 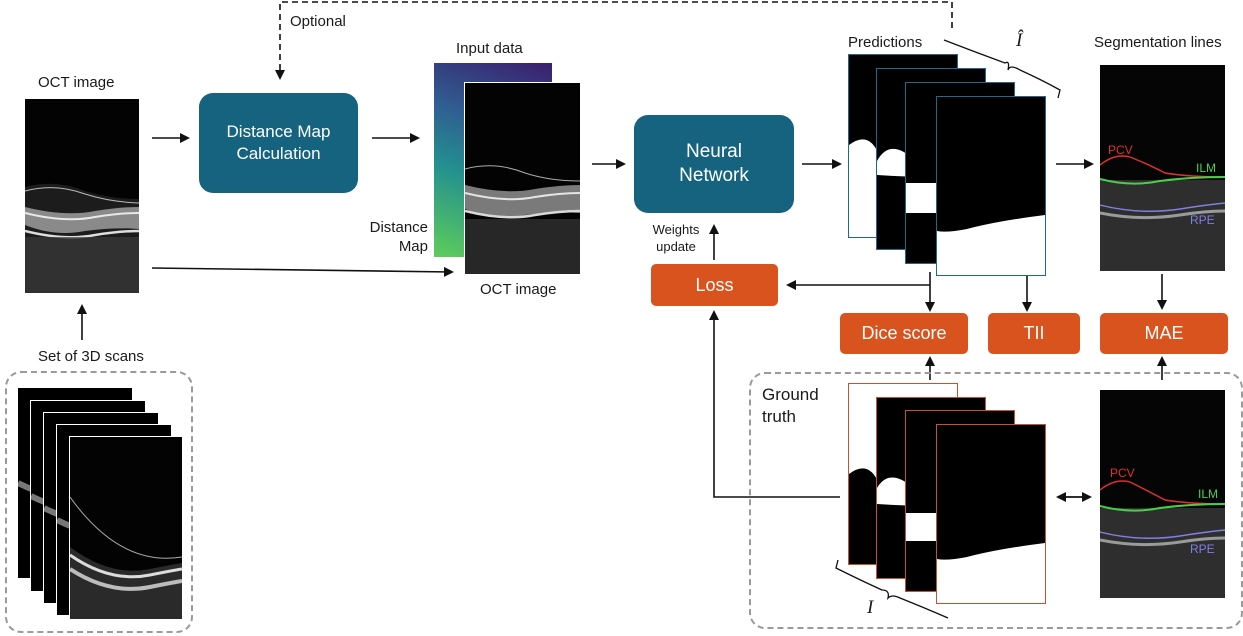 What do you see at coordinates (318, 21) in the screenshot?
I see `optional-label: Optional` at bounding box center [318, 21].